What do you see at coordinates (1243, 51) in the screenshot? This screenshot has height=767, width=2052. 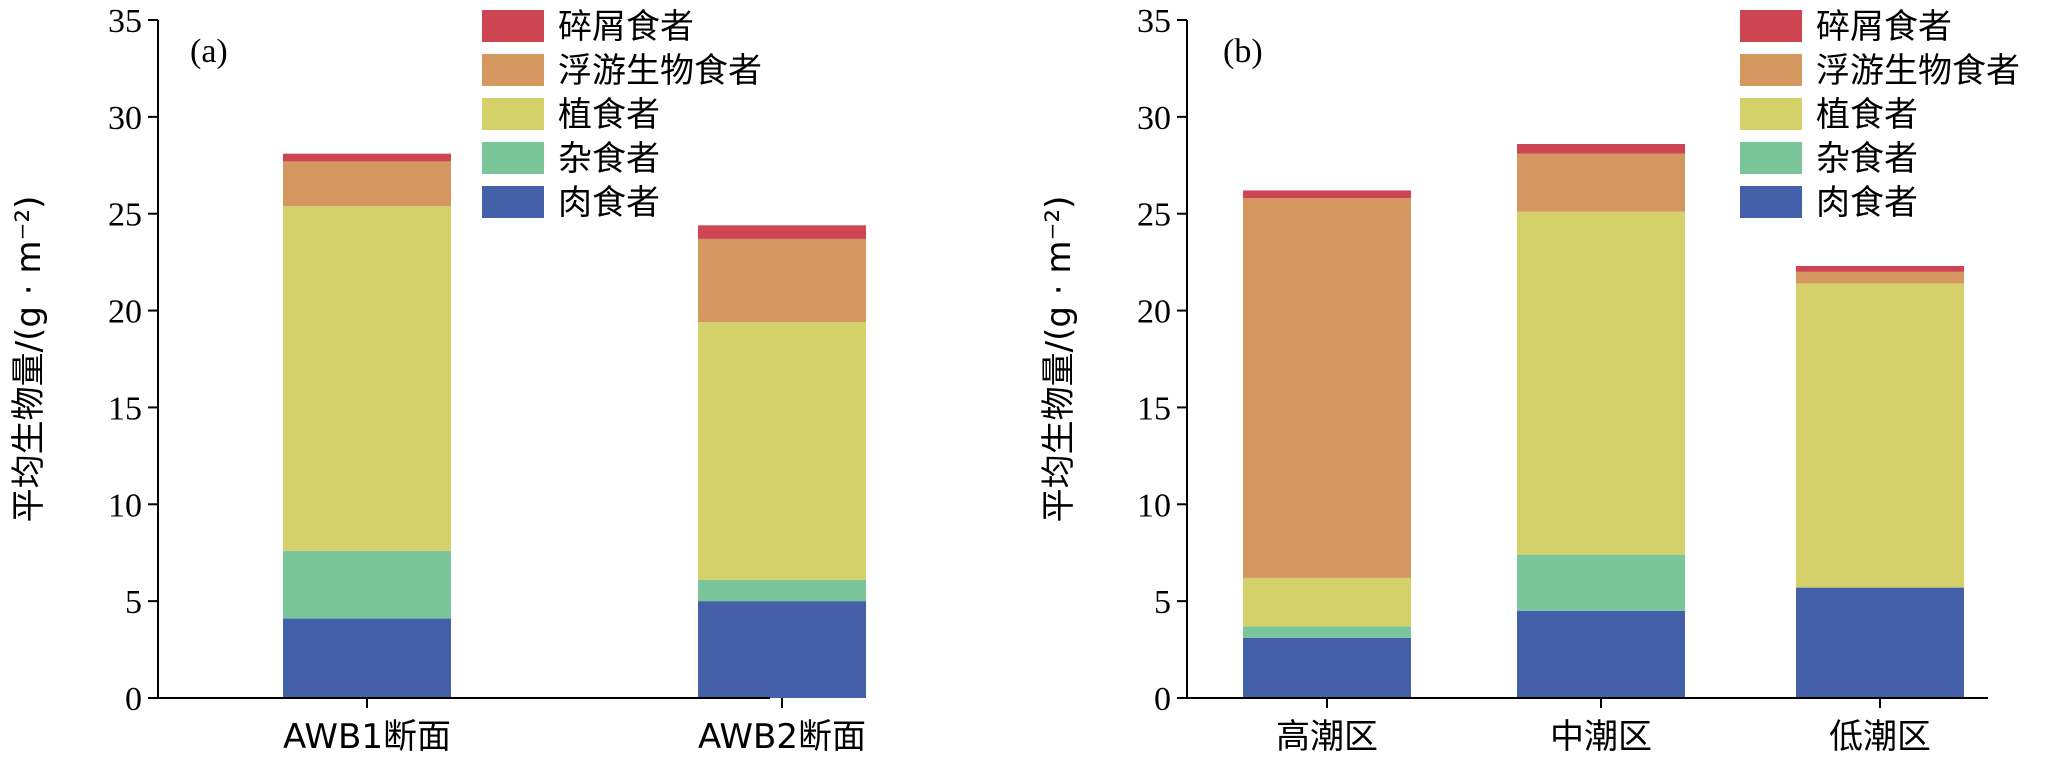 I see `panel-label: (b)` at bounding box center [1243, 51].